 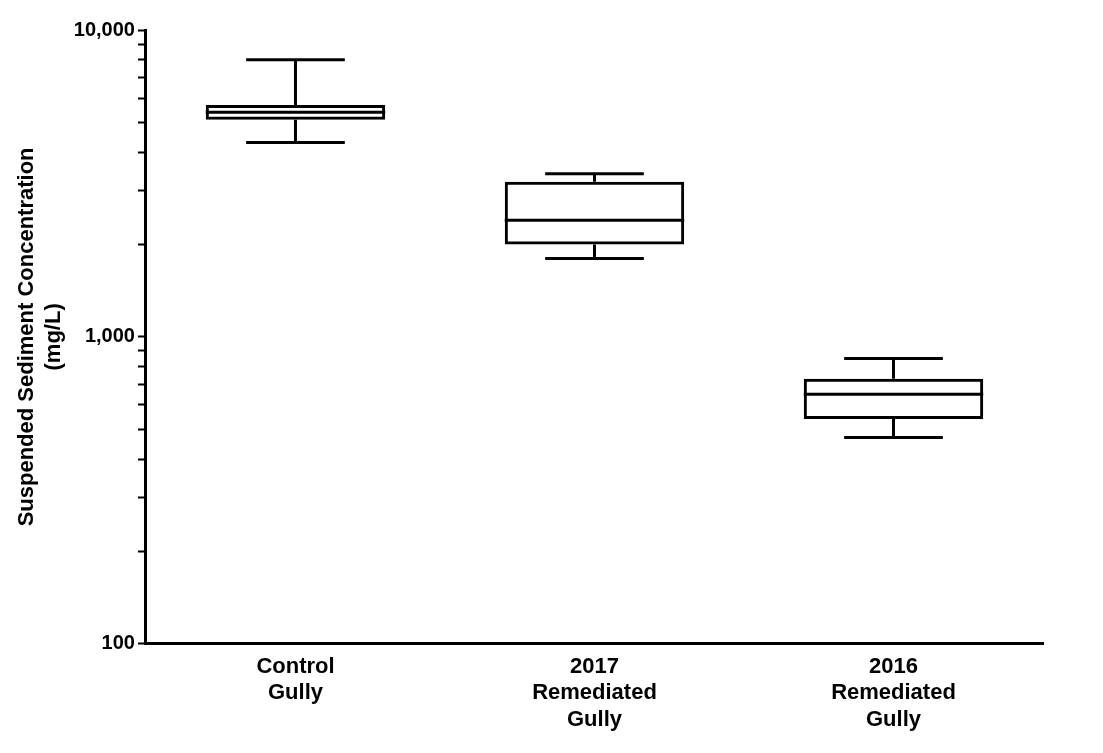 What do you see at coordinates (109, 335) in the screenshot?
I see `y-tick-label: 1,000` at bounding box center [109, 335].